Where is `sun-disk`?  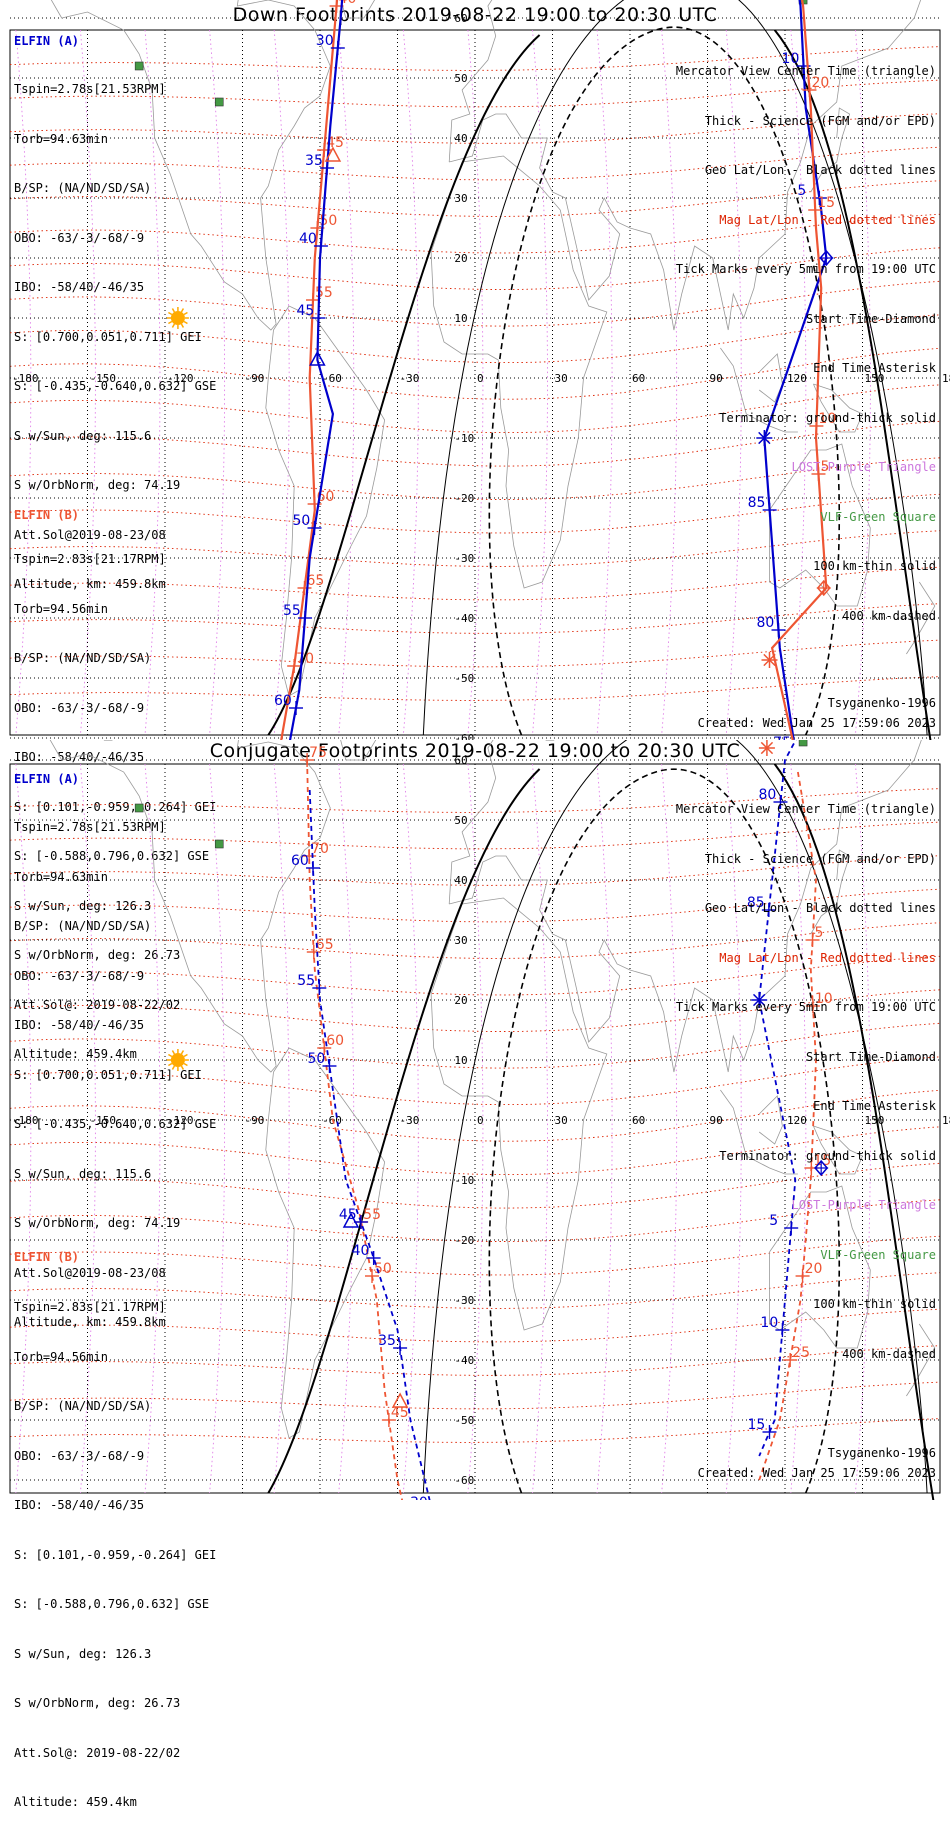
sun-disk is located at coordinates (177, 318).